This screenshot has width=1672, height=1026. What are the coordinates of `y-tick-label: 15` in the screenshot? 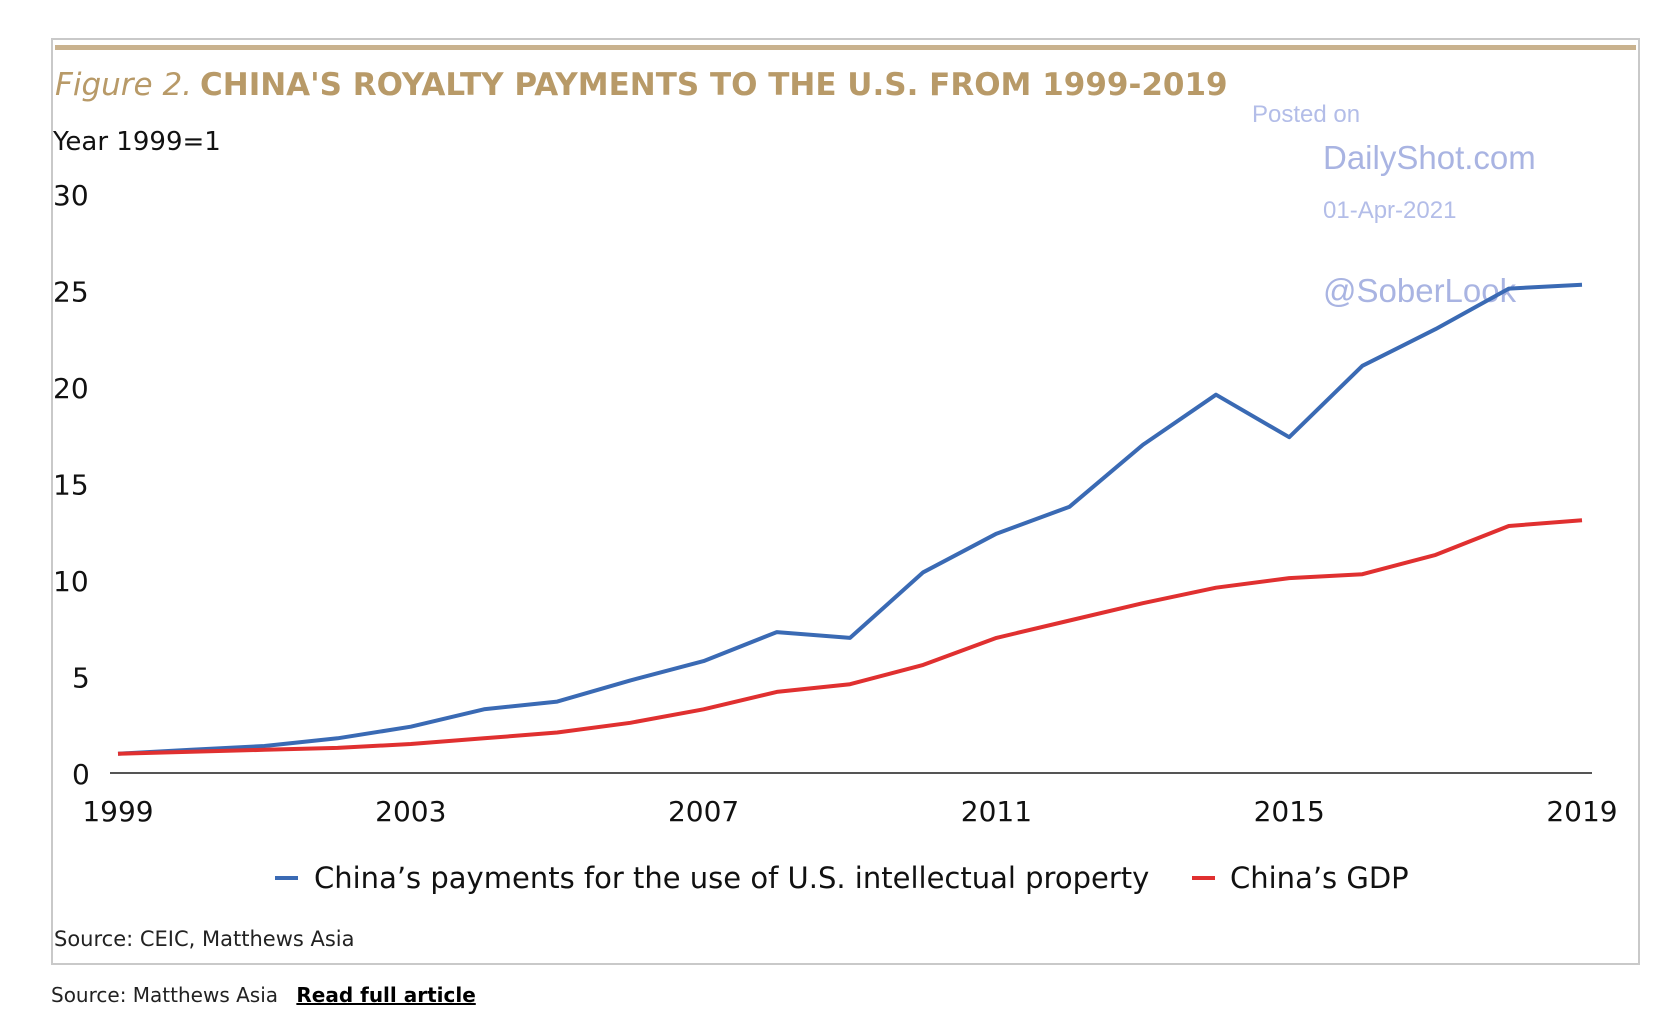 It's located at (71, 485).